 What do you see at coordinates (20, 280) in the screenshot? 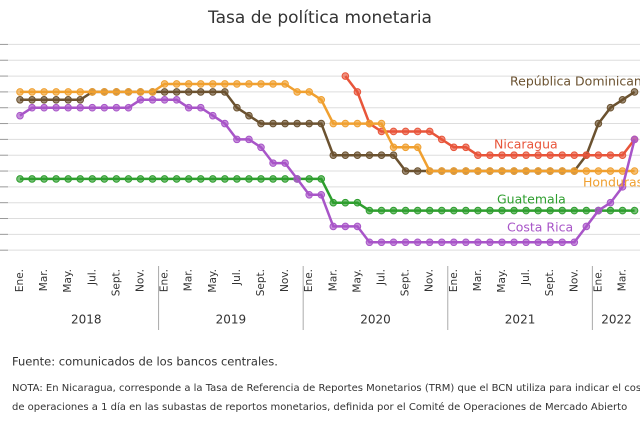
I see `x-tick-label: Ene.` at bounding box center [20, 280].